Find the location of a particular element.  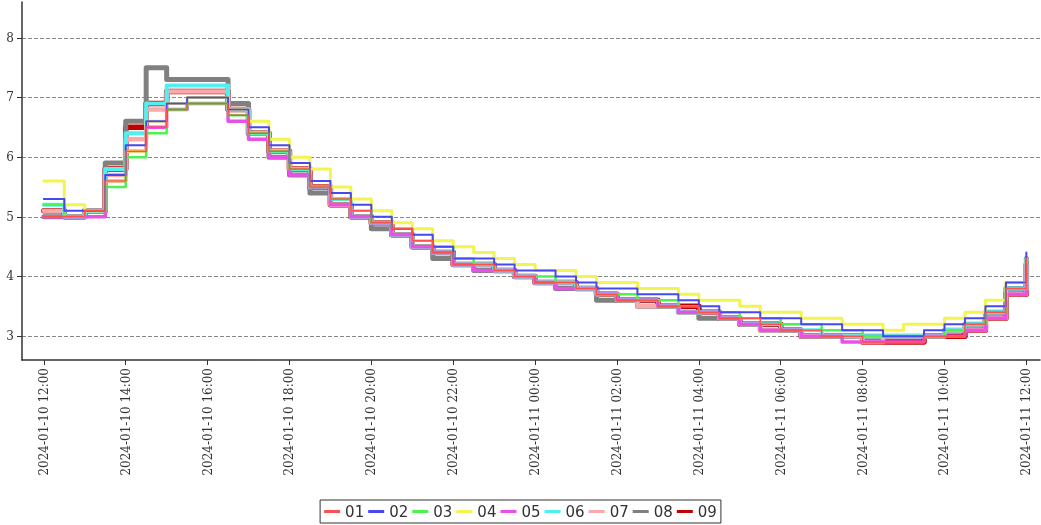

y-tick-label: 3 is located at coordinates (10, 336).